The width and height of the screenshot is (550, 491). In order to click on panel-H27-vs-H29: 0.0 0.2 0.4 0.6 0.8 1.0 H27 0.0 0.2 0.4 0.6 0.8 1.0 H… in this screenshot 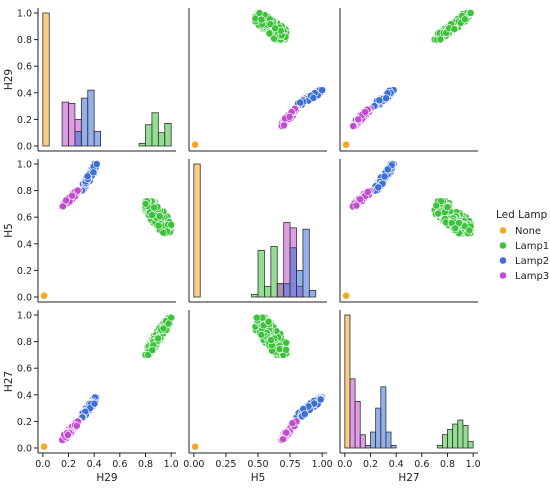, I will do `click(91, 397)`.